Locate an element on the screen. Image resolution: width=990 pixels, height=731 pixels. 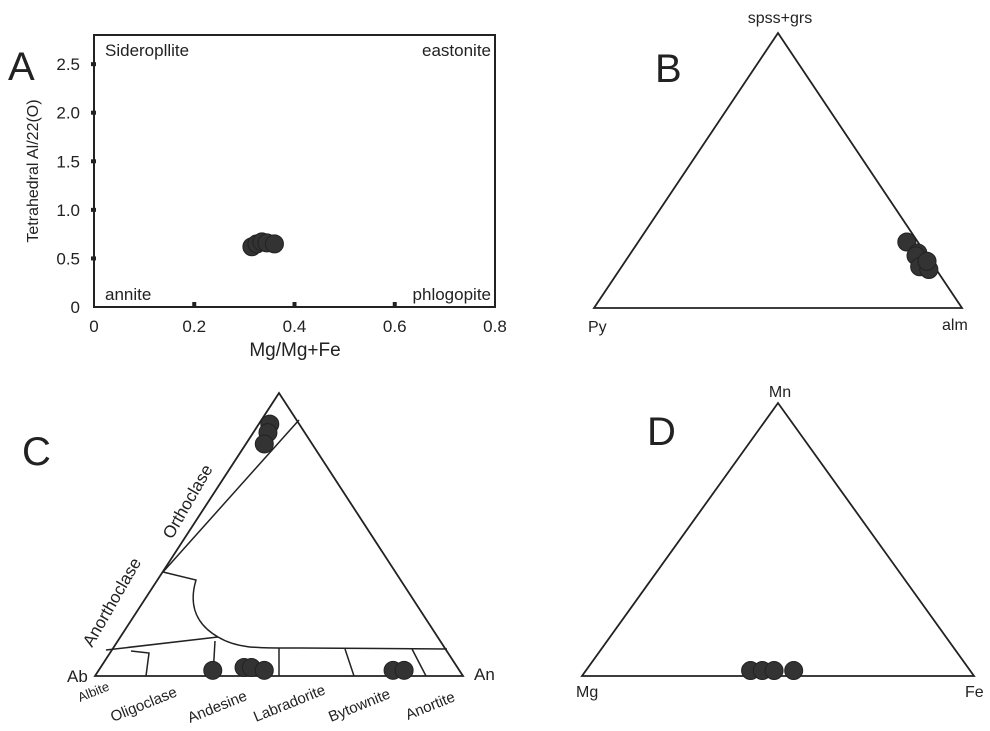
panel-c-boundary-orthoclase is located at coordinates (231, 496).